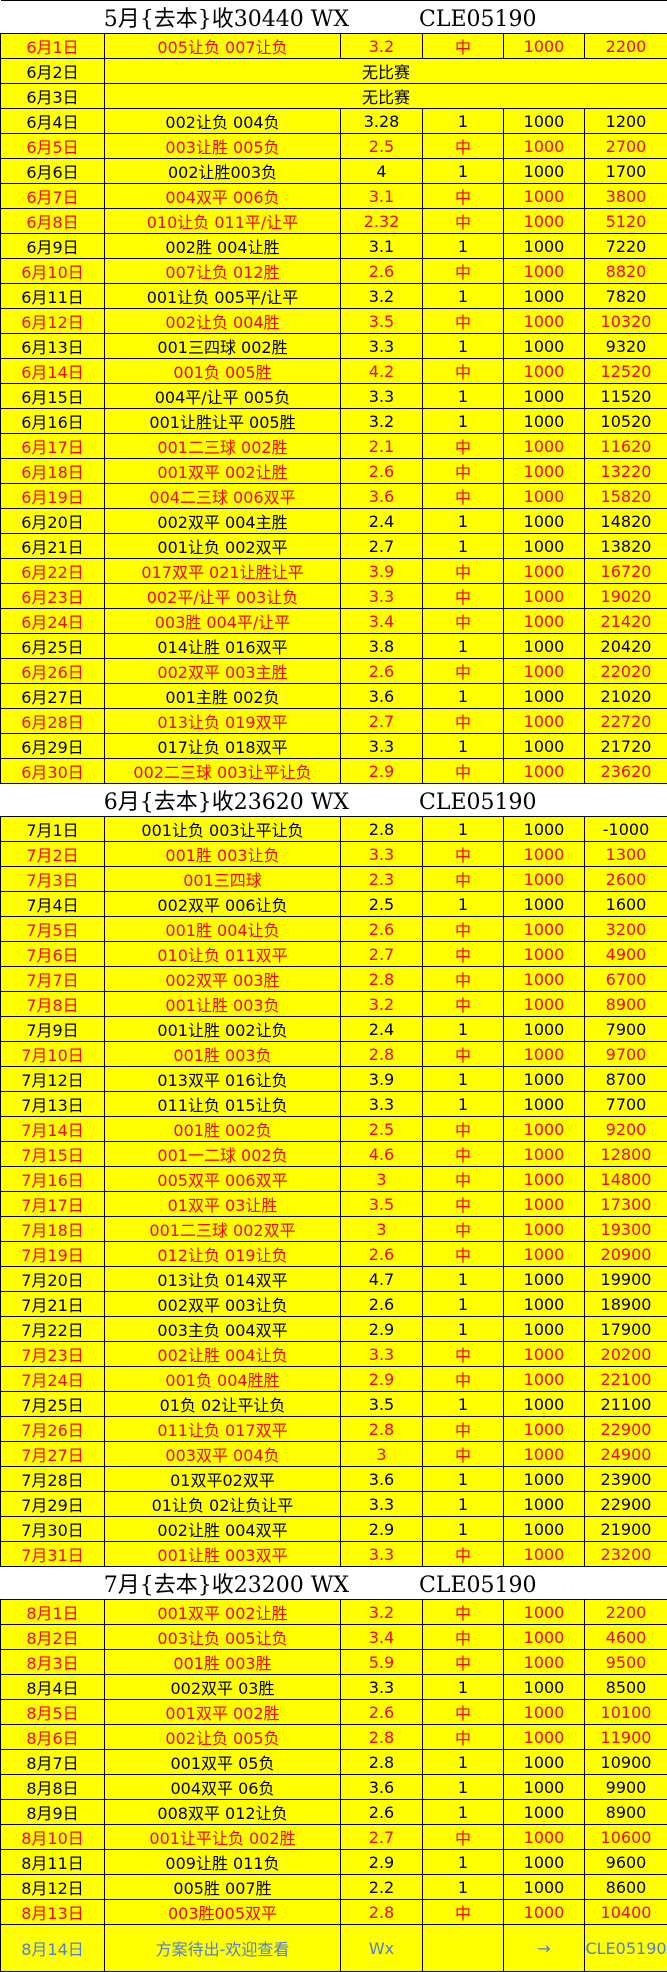 The width and height of the screenshot is (667, 1972). I want to click on odds-cell: 2.2, so click(382, 1887).